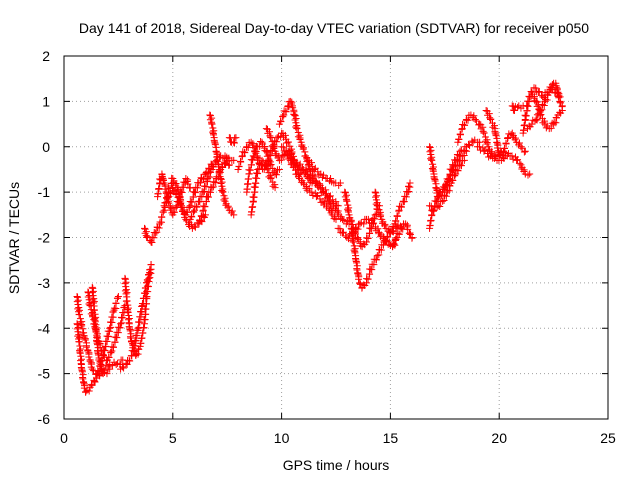  Describe the element at coordinates (46, 101) in the screenshot. I see `y-tick-label: 1` at that location.